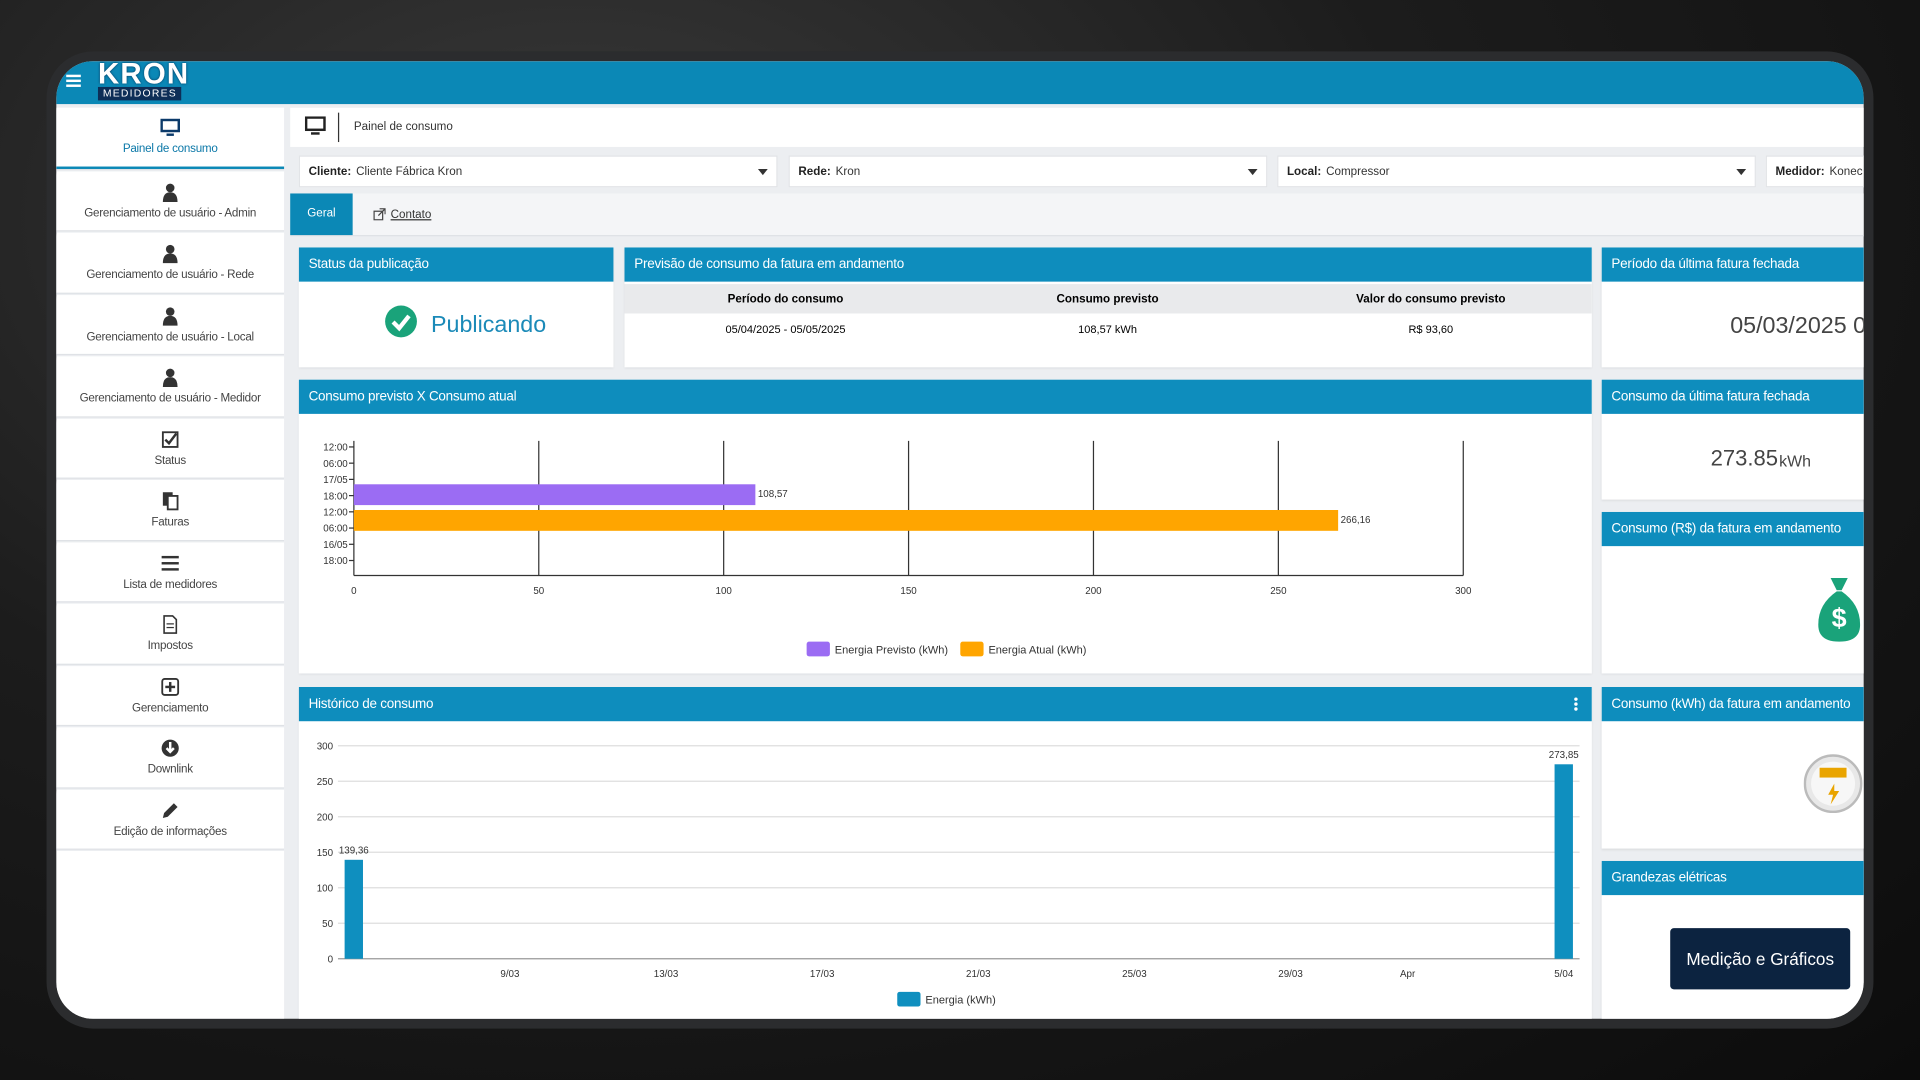  What do you see at coordinates (170, 213) in the screenshot?
I see `nav-label: Gerenciamento de usuário - Admin` at bounding box center [170, 213].